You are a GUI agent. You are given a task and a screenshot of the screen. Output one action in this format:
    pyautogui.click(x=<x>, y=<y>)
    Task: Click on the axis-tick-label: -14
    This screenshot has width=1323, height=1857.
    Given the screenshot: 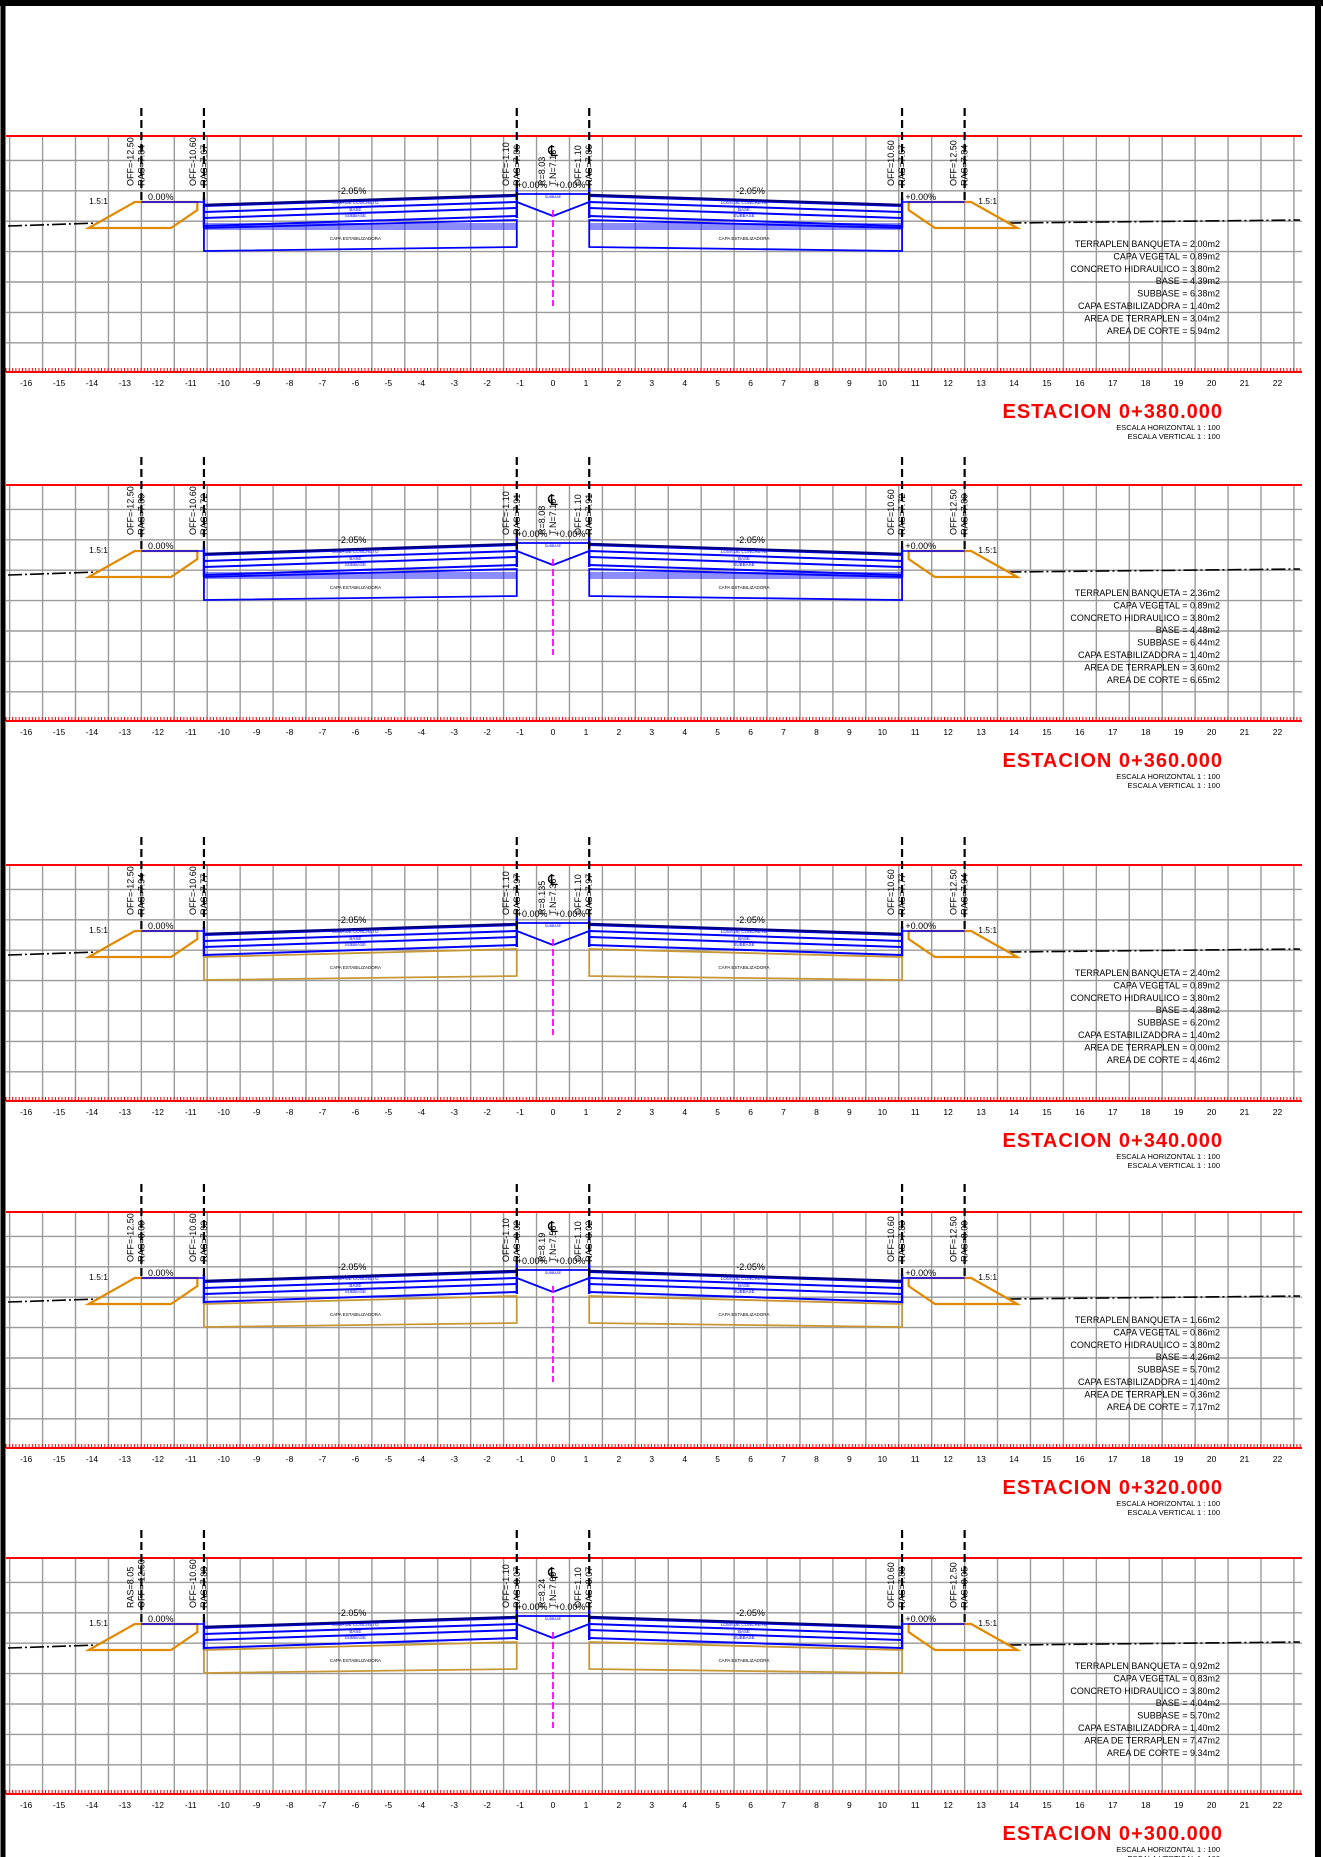 What is the action you would take?
    pyautogui.click(x=92, y=1459)
    